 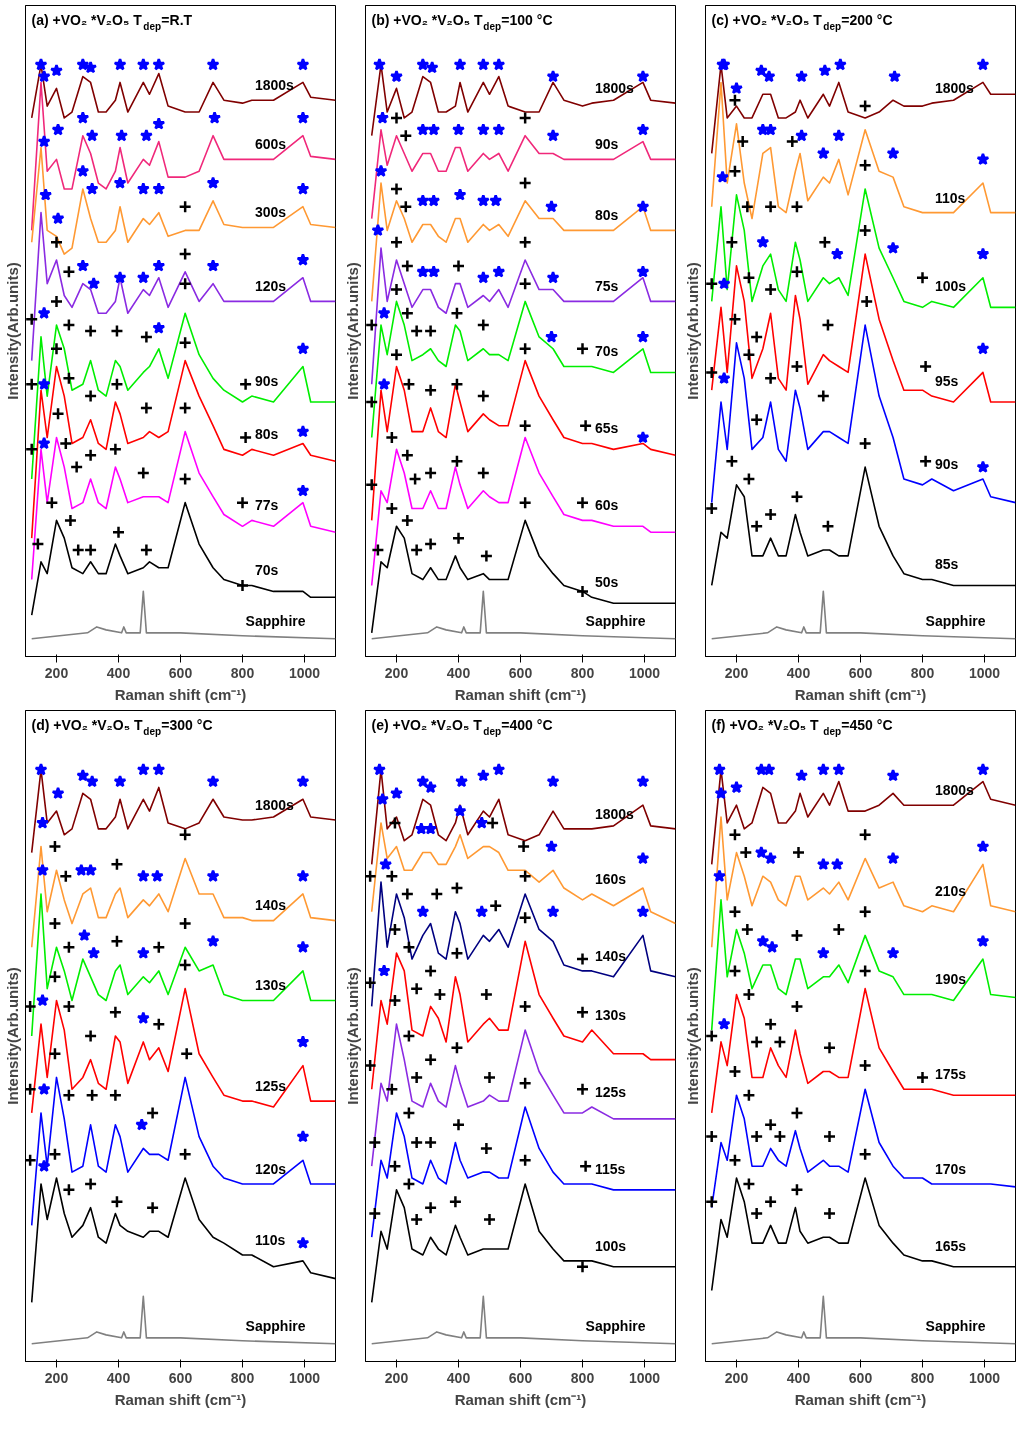 What do you see at coordinates (270, 212) in the screenshot?
I see `series-label: 300s` at bounding box center [270, 212].